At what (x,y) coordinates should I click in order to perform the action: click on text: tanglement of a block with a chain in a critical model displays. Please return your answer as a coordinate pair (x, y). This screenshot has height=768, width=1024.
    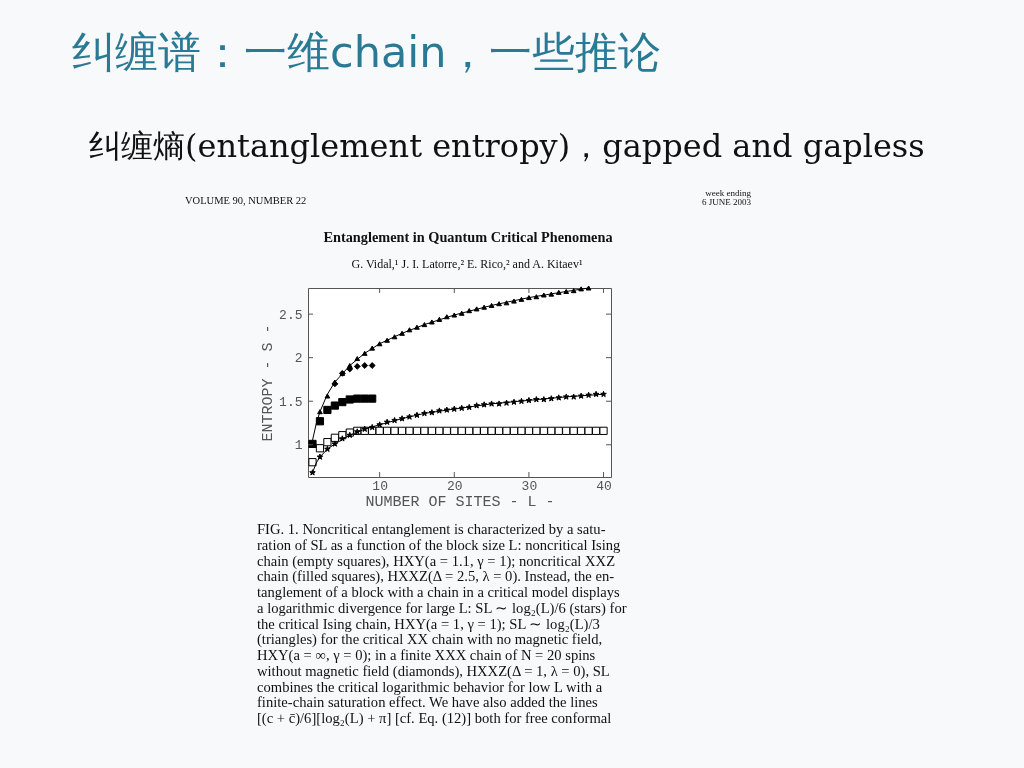
    Looking at the image, I should click on (439, 592).